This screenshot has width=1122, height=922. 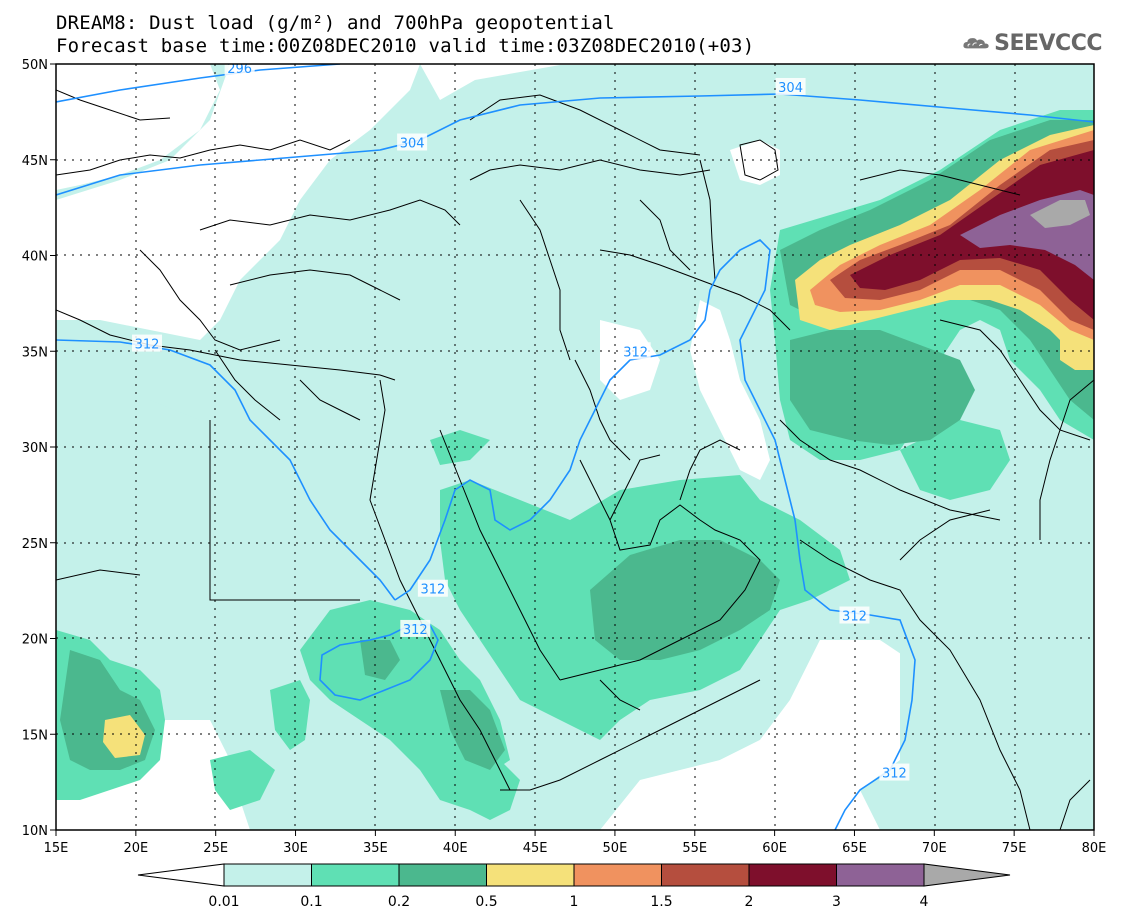 I want to click on colorbar-arrow-high, so click(x=967, y=875).